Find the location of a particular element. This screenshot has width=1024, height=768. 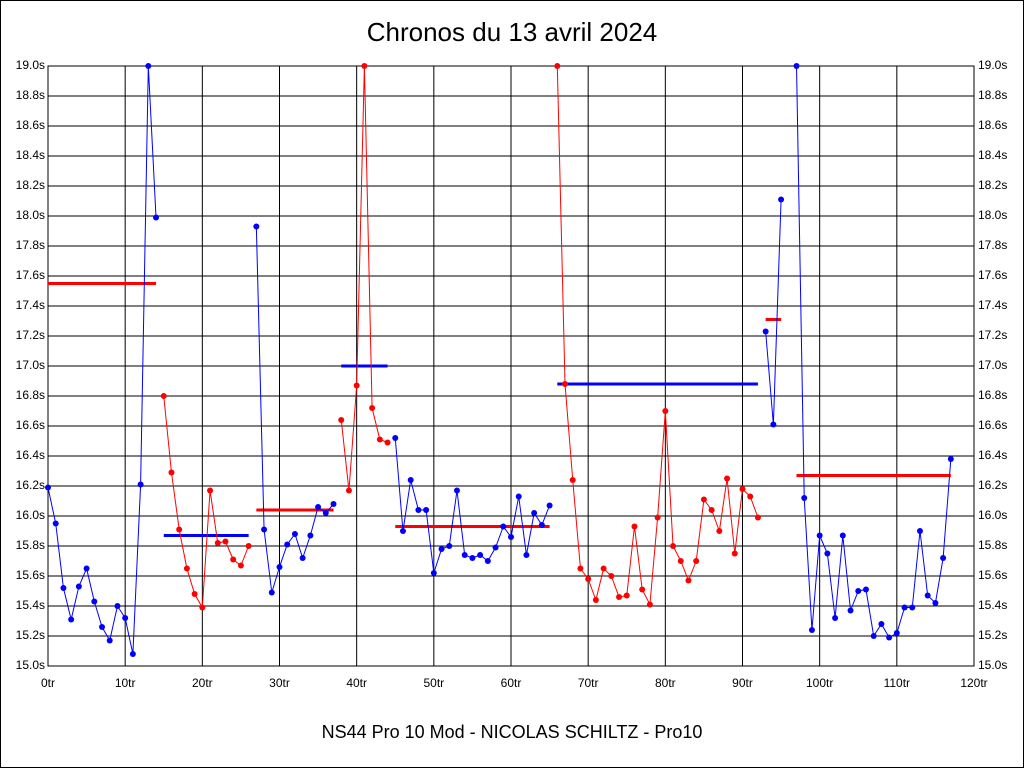

y2-tick-label: 17.6s is located at coordinates (992, 275).